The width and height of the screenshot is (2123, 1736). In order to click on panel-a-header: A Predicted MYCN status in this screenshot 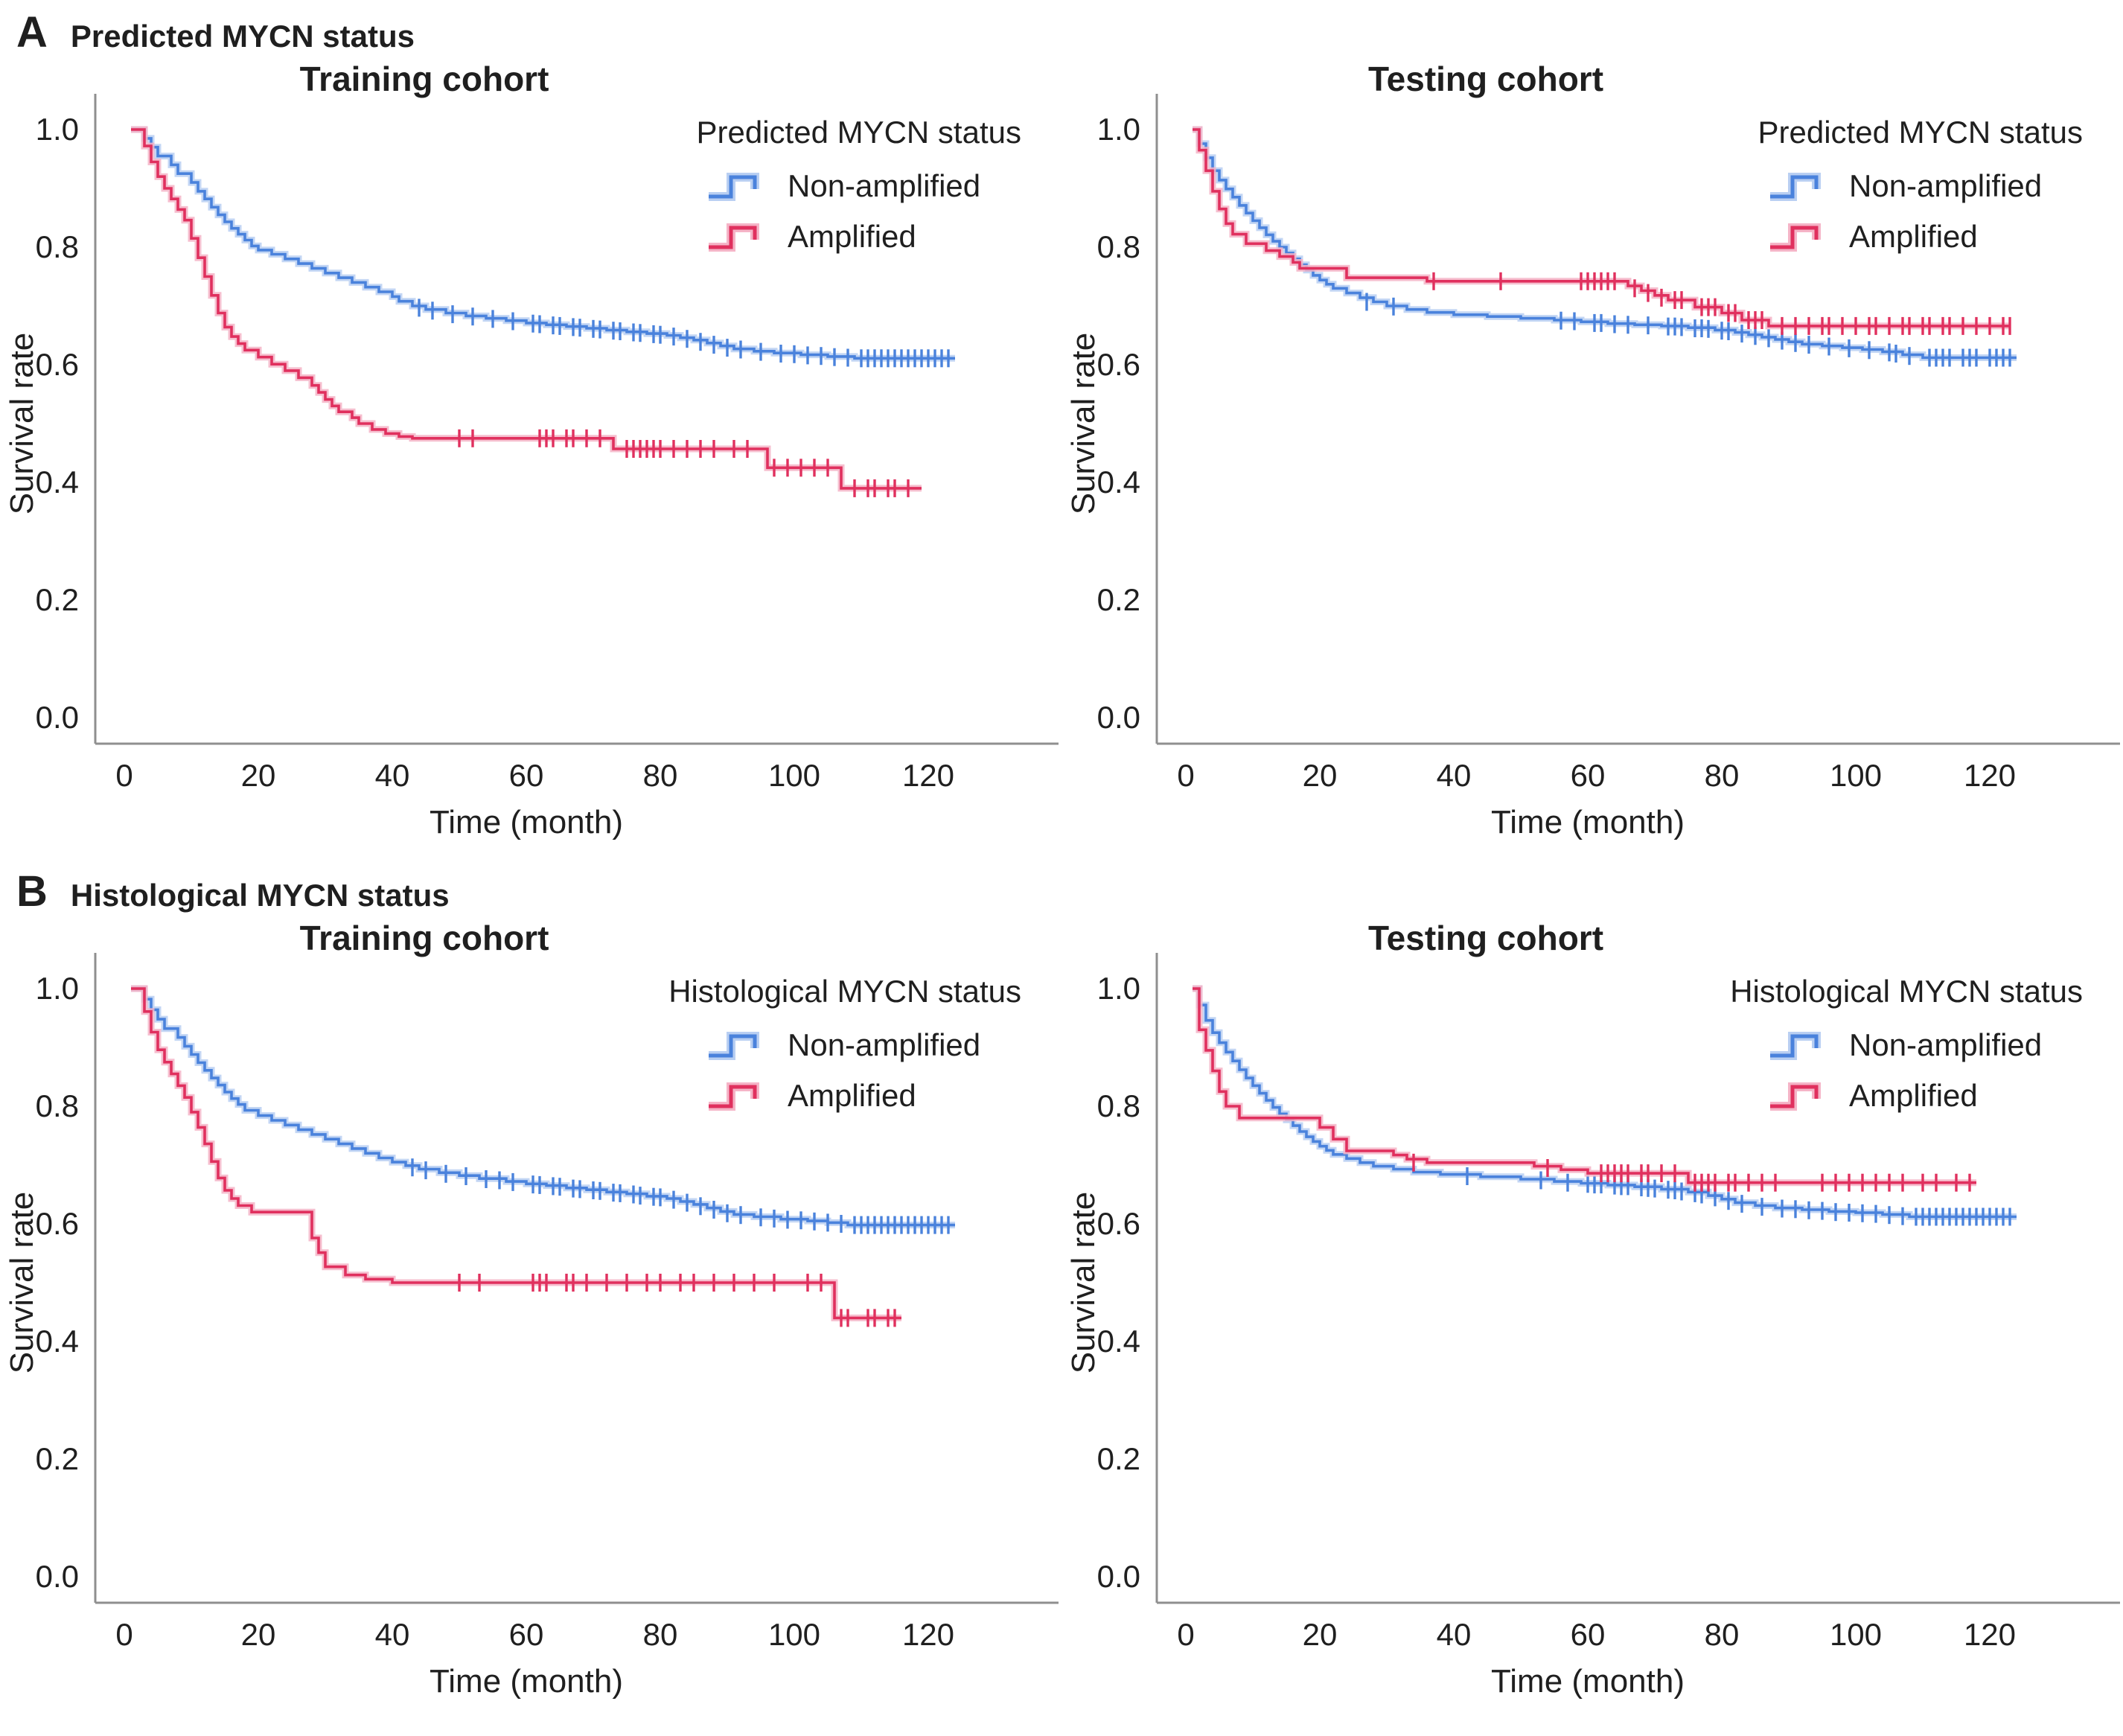, I will do `click(1061, 28)`.